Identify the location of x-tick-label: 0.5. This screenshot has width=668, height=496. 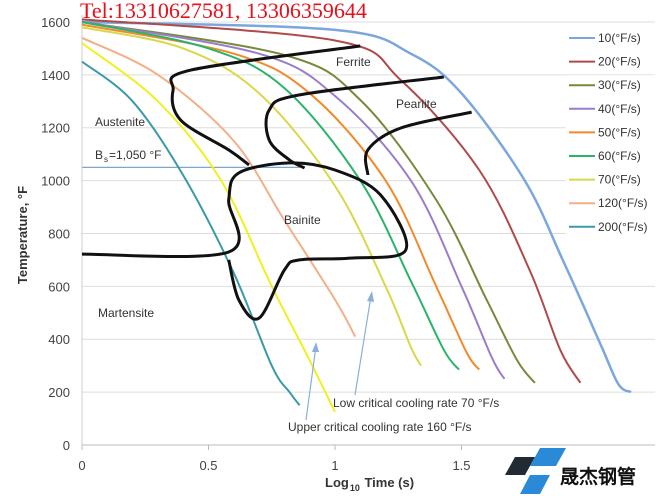
(208, 465).